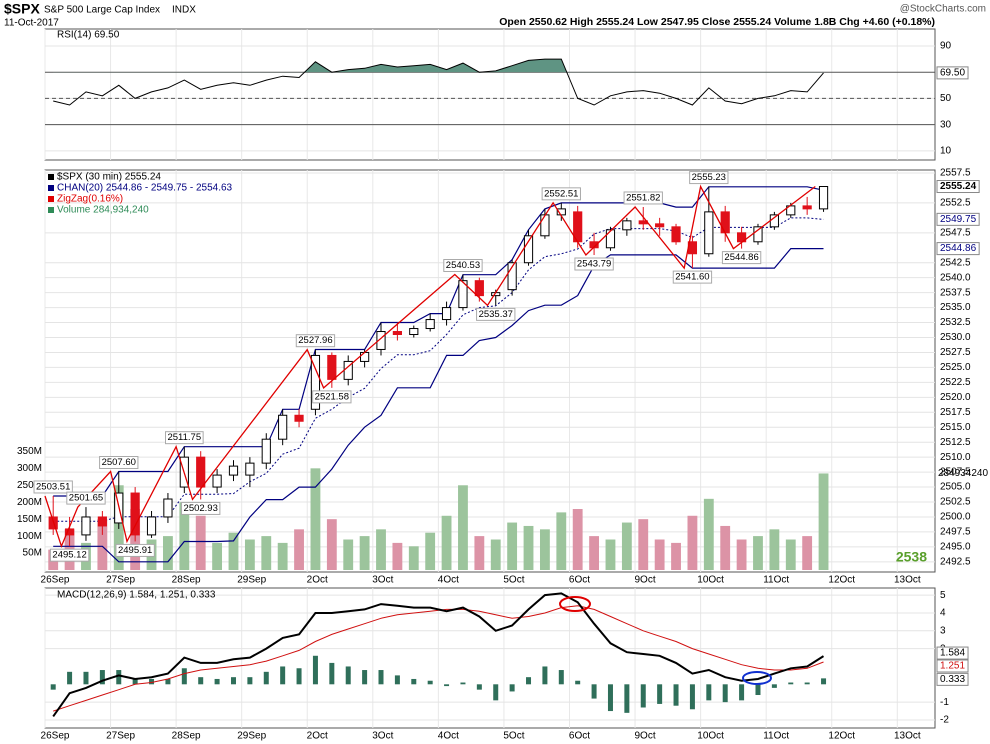  What do you see at coordinates (955, 337) in the screenshot?
I see `y-tick-label: 2530.0` at bounding box center [955, 337].